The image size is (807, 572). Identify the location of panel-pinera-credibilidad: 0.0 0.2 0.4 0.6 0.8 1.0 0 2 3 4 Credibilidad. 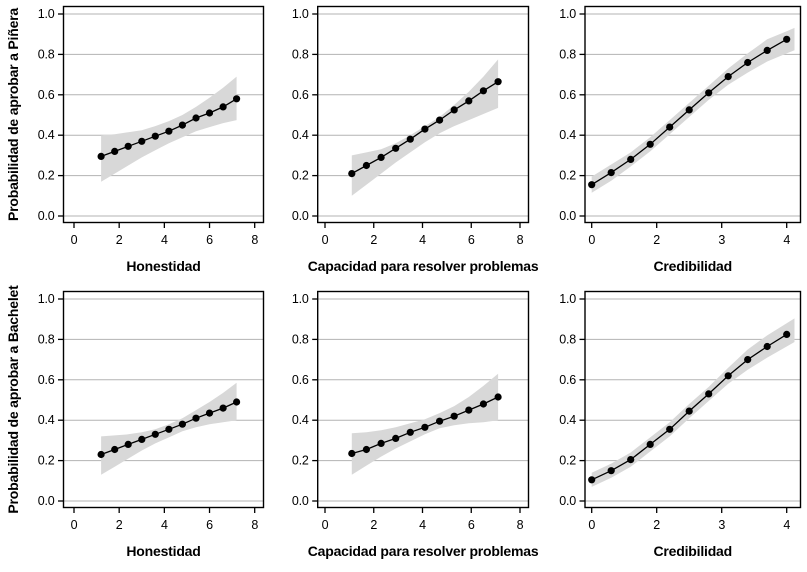
(680, 139).